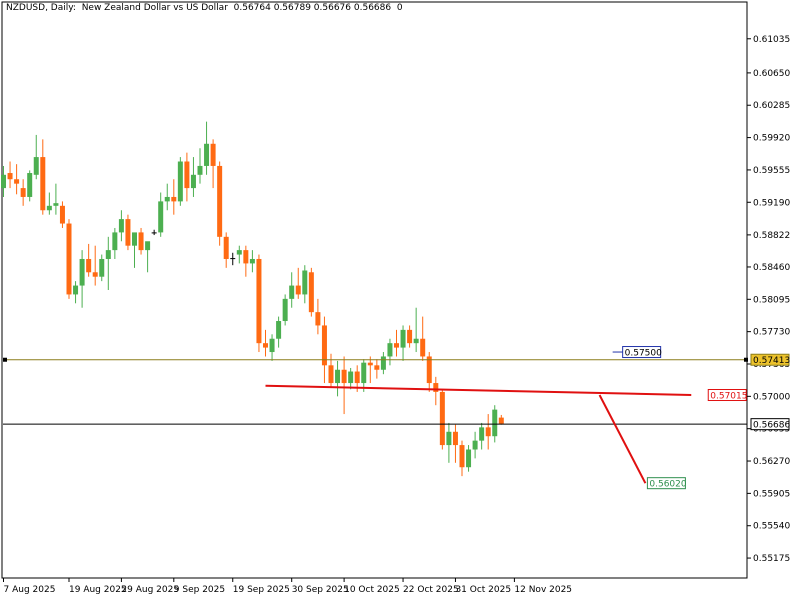  Describe the element at coordinates (771, 268) in the screenshot. I see `y-tick-label: 0.58460` at that location.